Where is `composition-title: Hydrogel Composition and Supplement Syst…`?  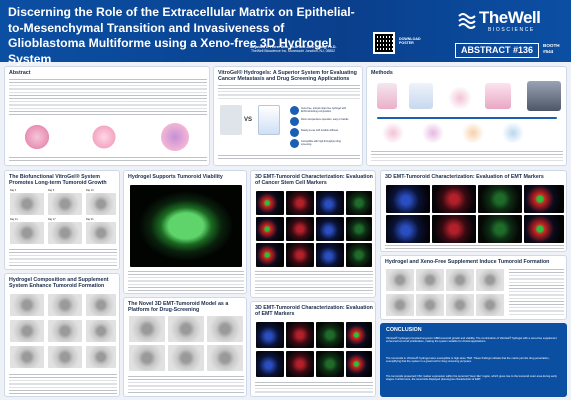
composition-title: Hydrogel Composition and Supplement Syst… is located at coordinates (59, 283).